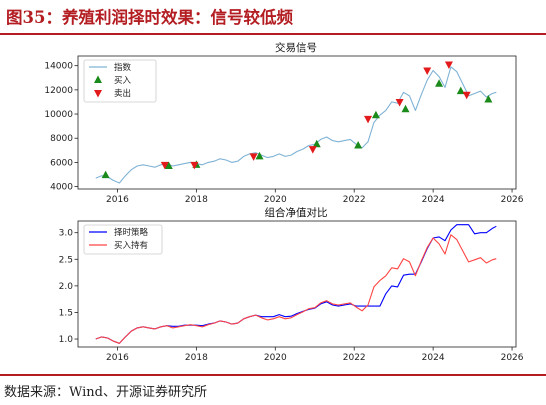 This screenshot has height=405, width=546. What do you see at coordinates (131, 245) in the screenshot?
I see `legend-label: 买入持有` at bounding box center [131, 245].